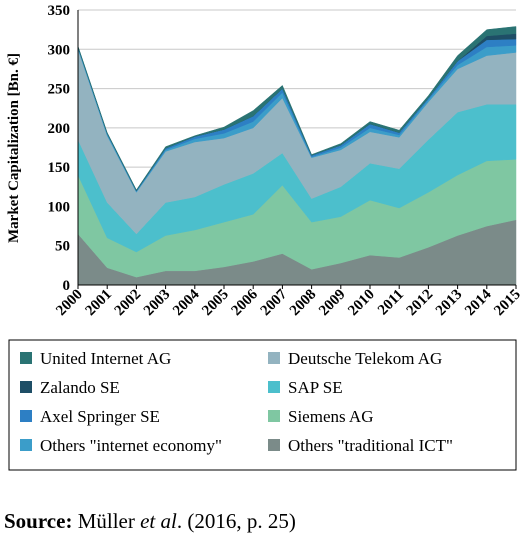 The width and height of the screenshot is (520, 539). Describe the element at coordinates (186, 302) in the screenshot. I see `x-tick-label: 2004` at that location.